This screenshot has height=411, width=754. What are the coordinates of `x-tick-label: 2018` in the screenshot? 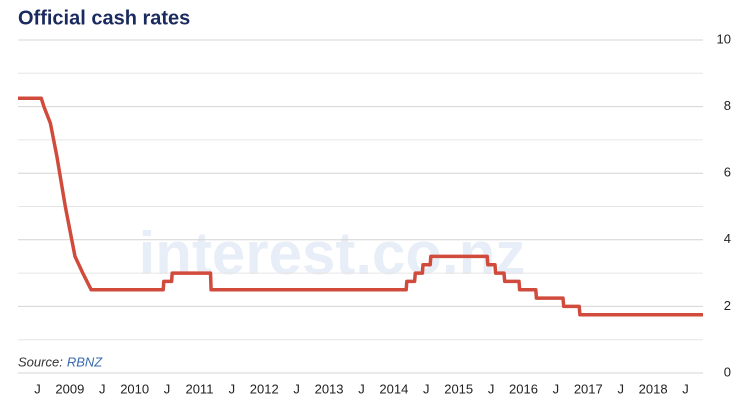 It's located at (653, 388).